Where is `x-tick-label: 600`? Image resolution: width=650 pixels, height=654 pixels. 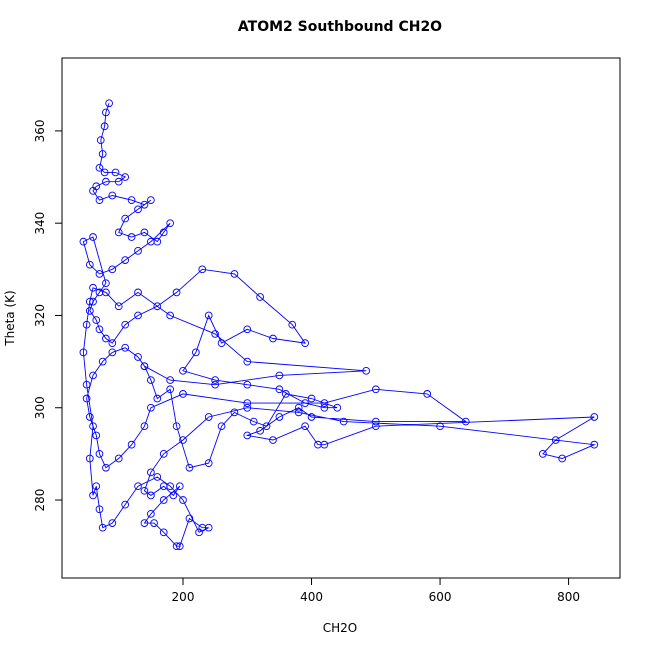 x-tick-label: 600 is located at coordinates (440, 597).